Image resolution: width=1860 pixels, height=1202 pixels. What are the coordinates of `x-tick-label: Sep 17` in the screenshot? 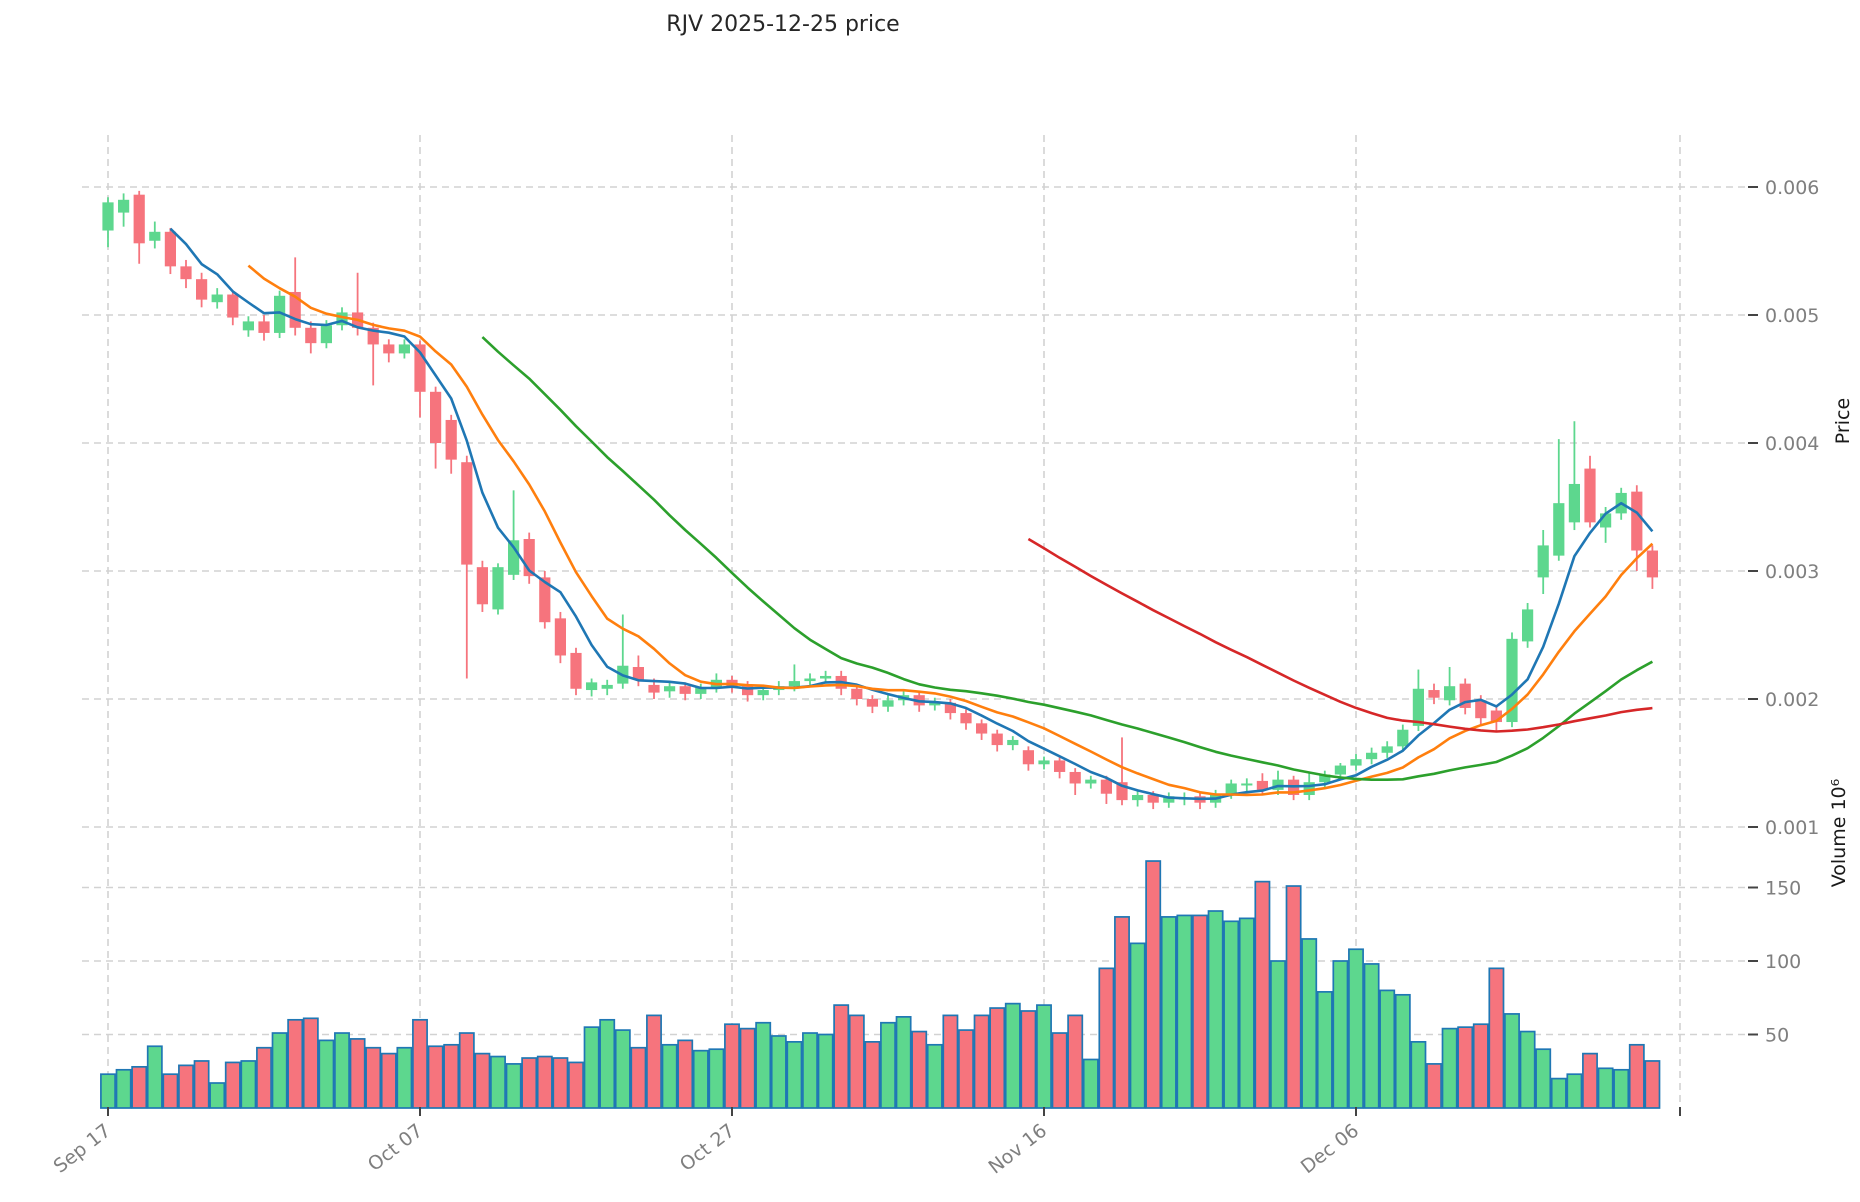 It's located at (83, 1149).